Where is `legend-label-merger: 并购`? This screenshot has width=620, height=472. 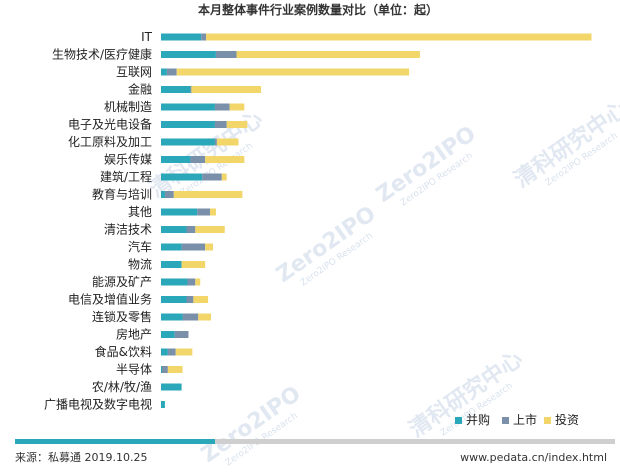
legend-label-merger: 并购 is located at coordinates (478, 419).